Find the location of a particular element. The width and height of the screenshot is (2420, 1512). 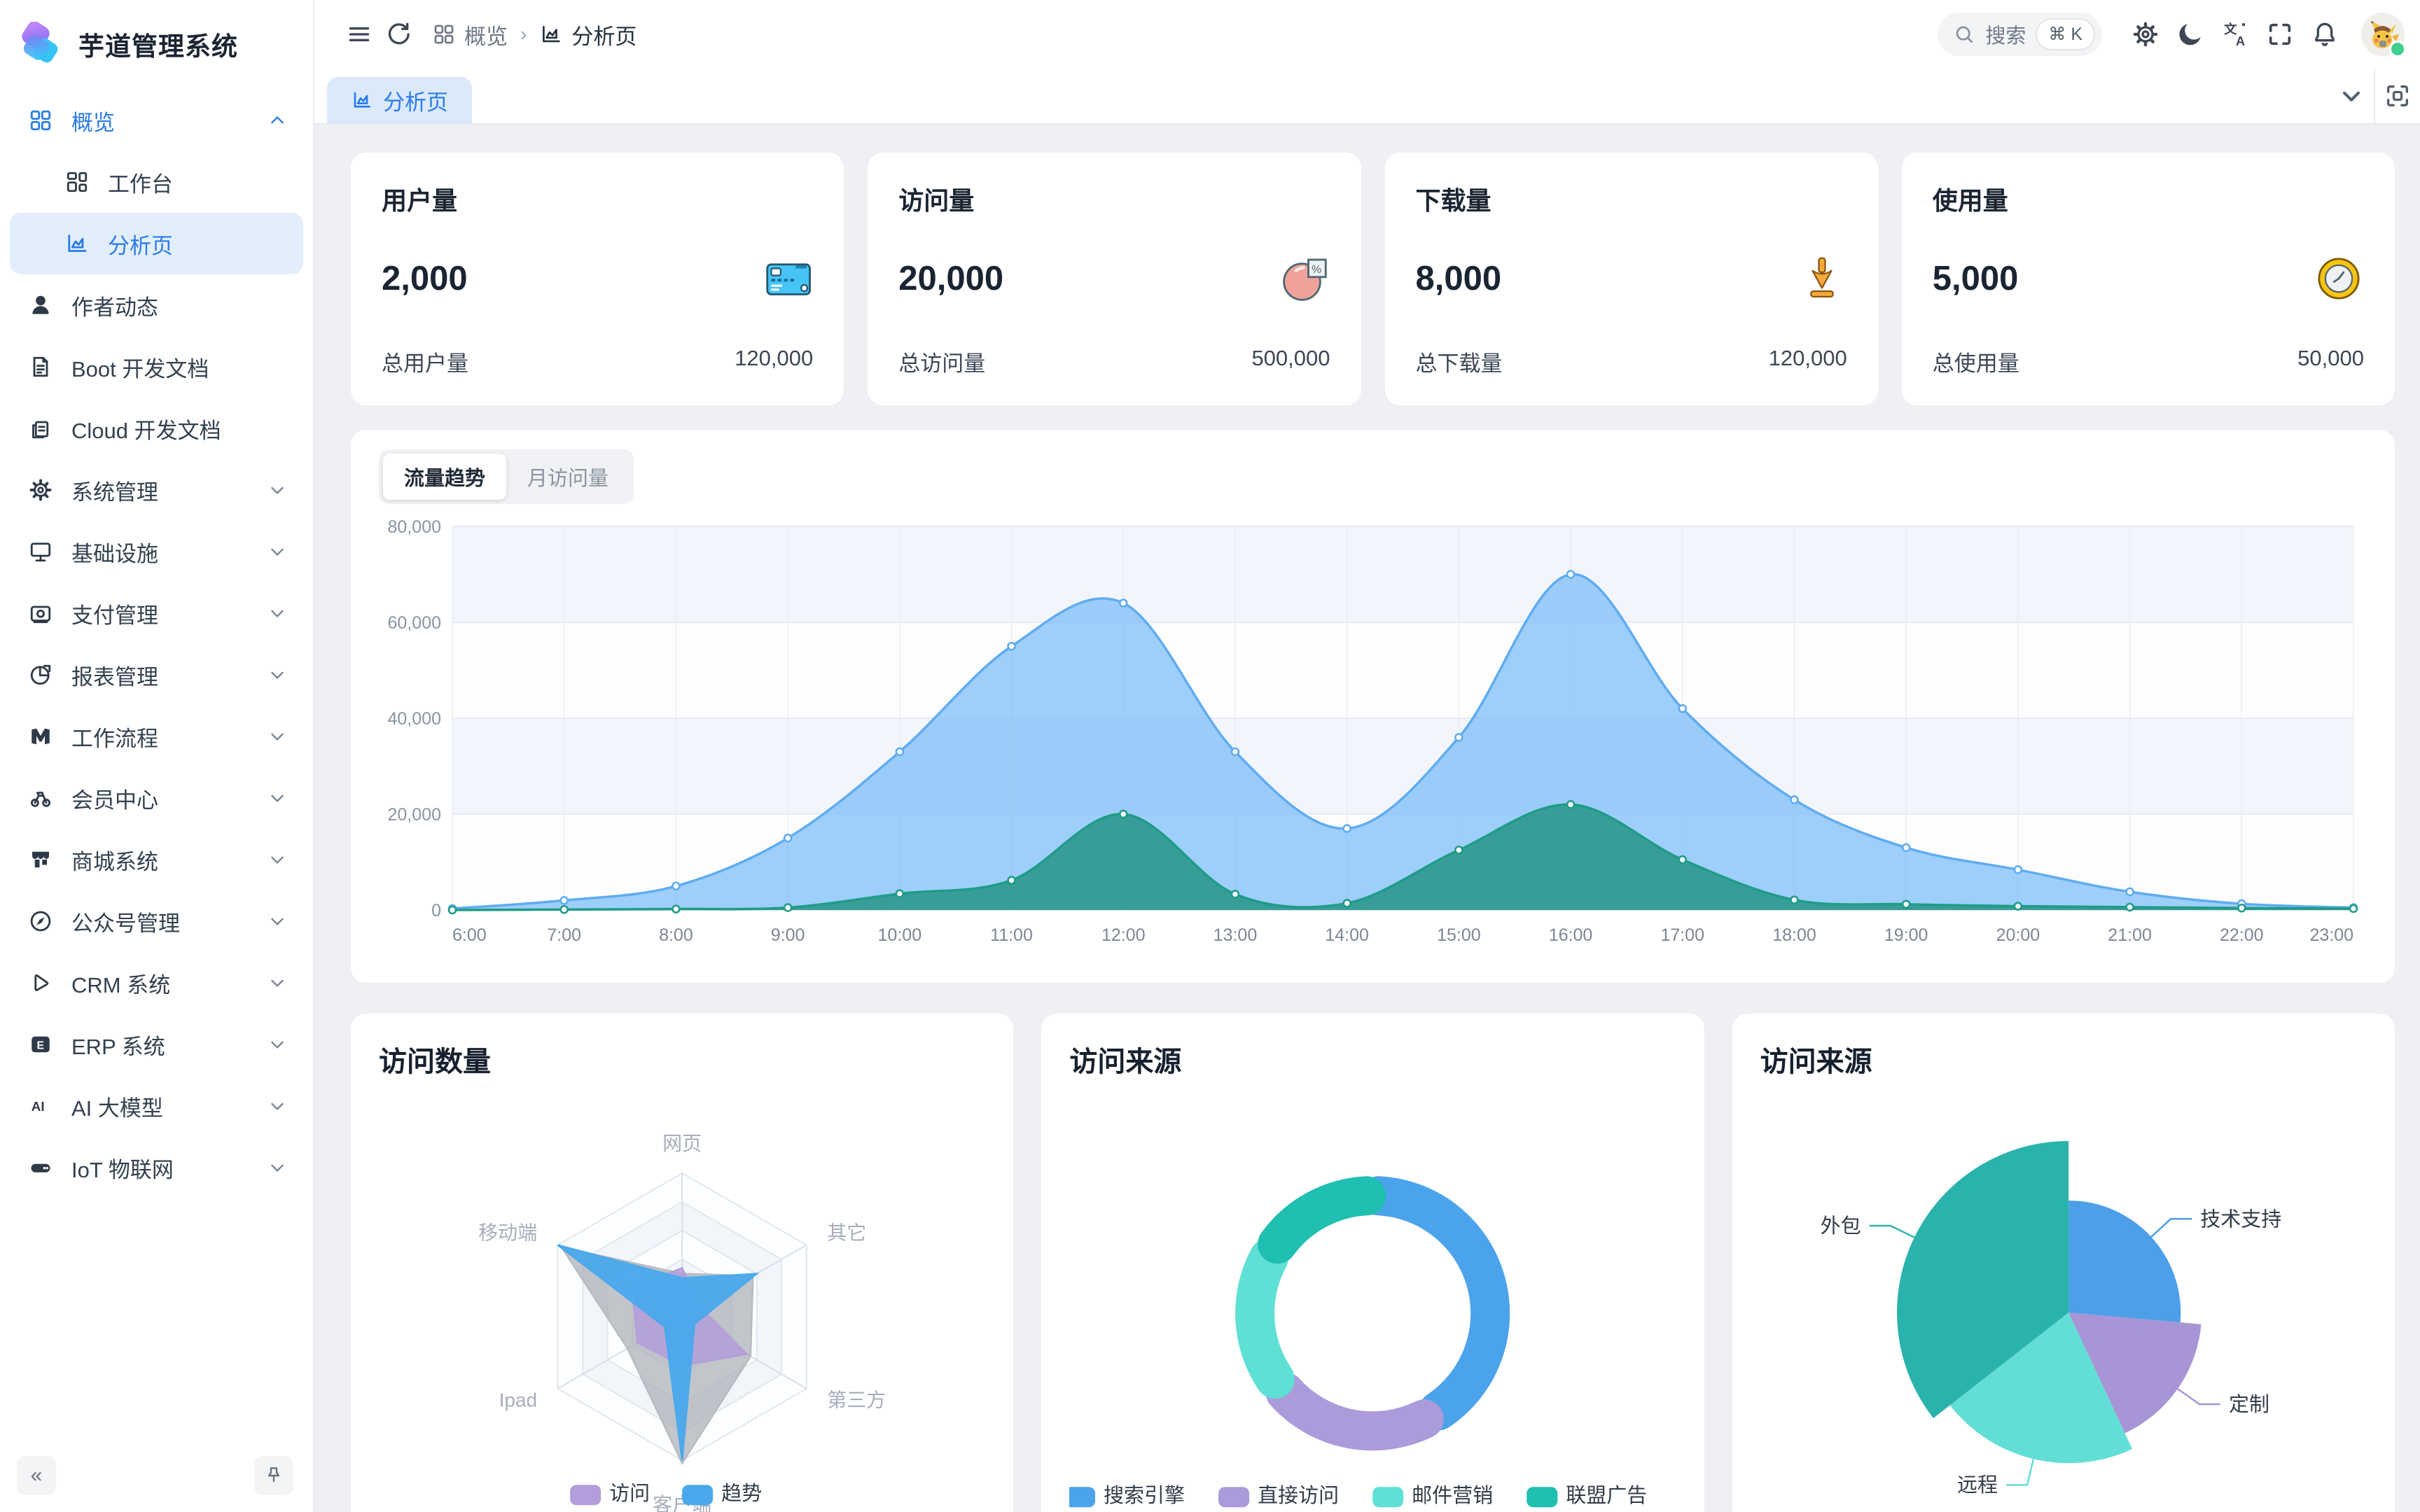

svg-text: 11:00 is located at coordinates (1012, 935).